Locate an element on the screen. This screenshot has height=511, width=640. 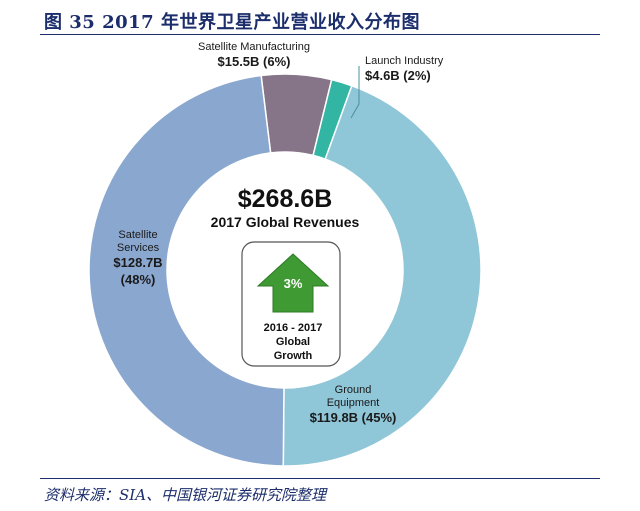
slice-value-satellite-services: $128.7B is located at coordinates (137, 262).